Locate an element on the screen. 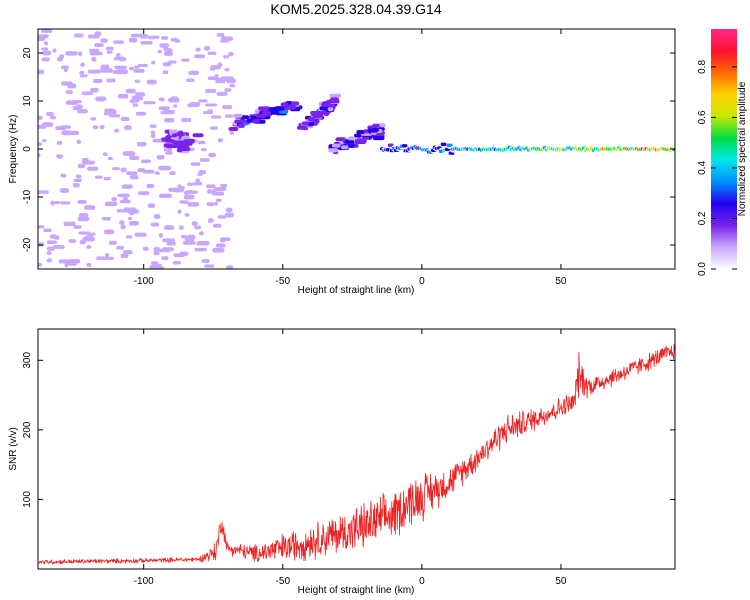  y-tick-label: -10 is located at coordinates (27, 196).